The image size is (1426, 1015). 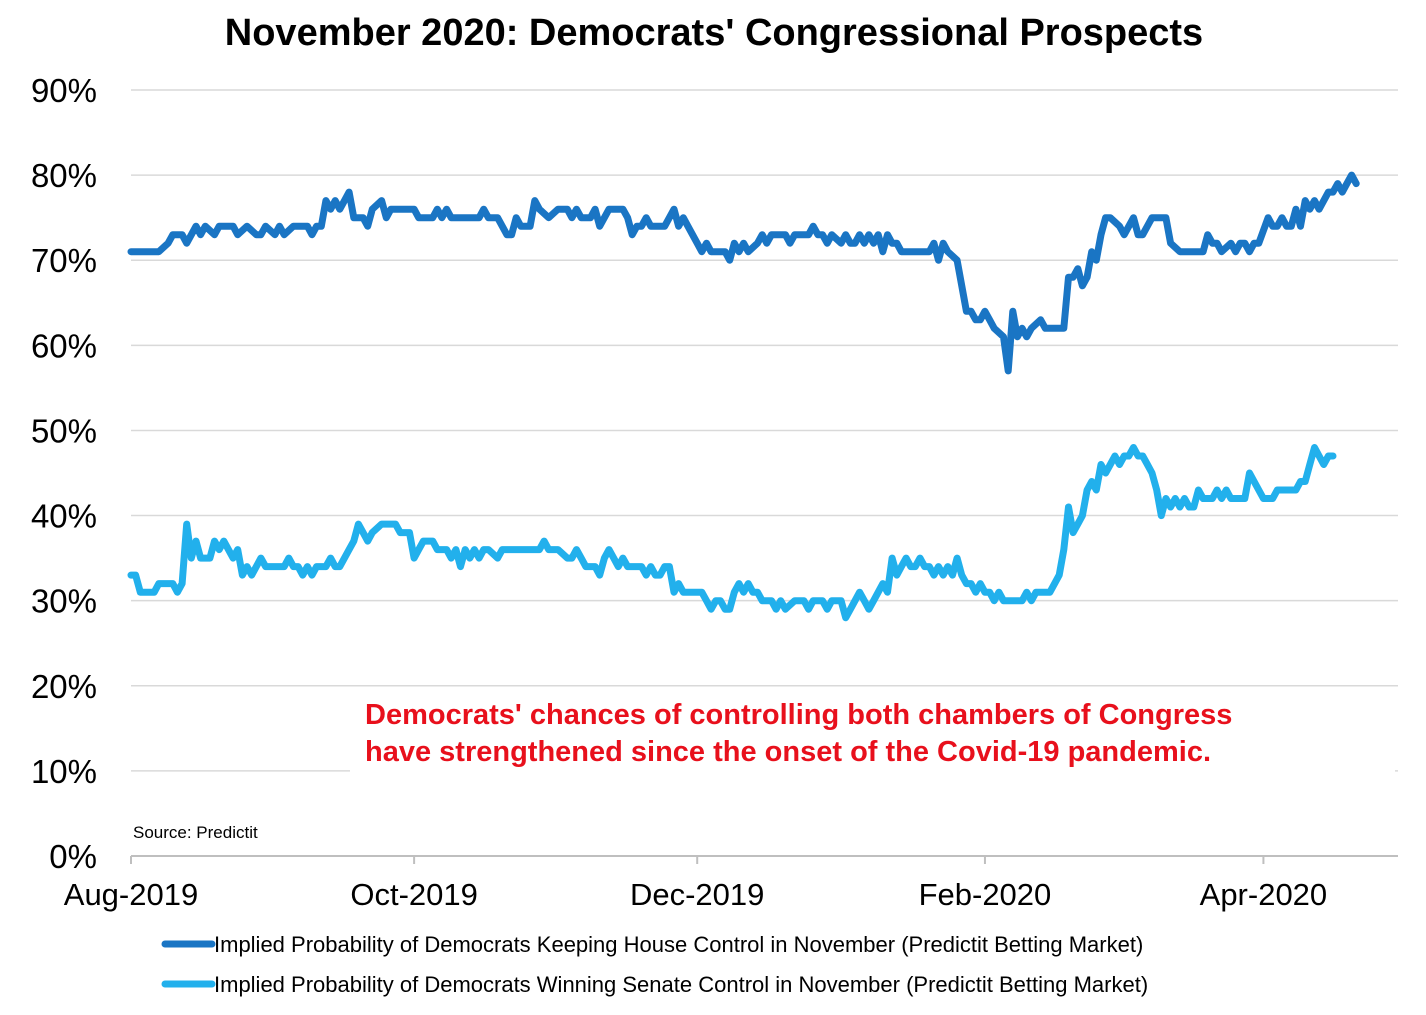 What do you see at coordinates (64, 686) in the screenshot?
I see `y-tick-label: 20%` at bounding box center [64, 686].